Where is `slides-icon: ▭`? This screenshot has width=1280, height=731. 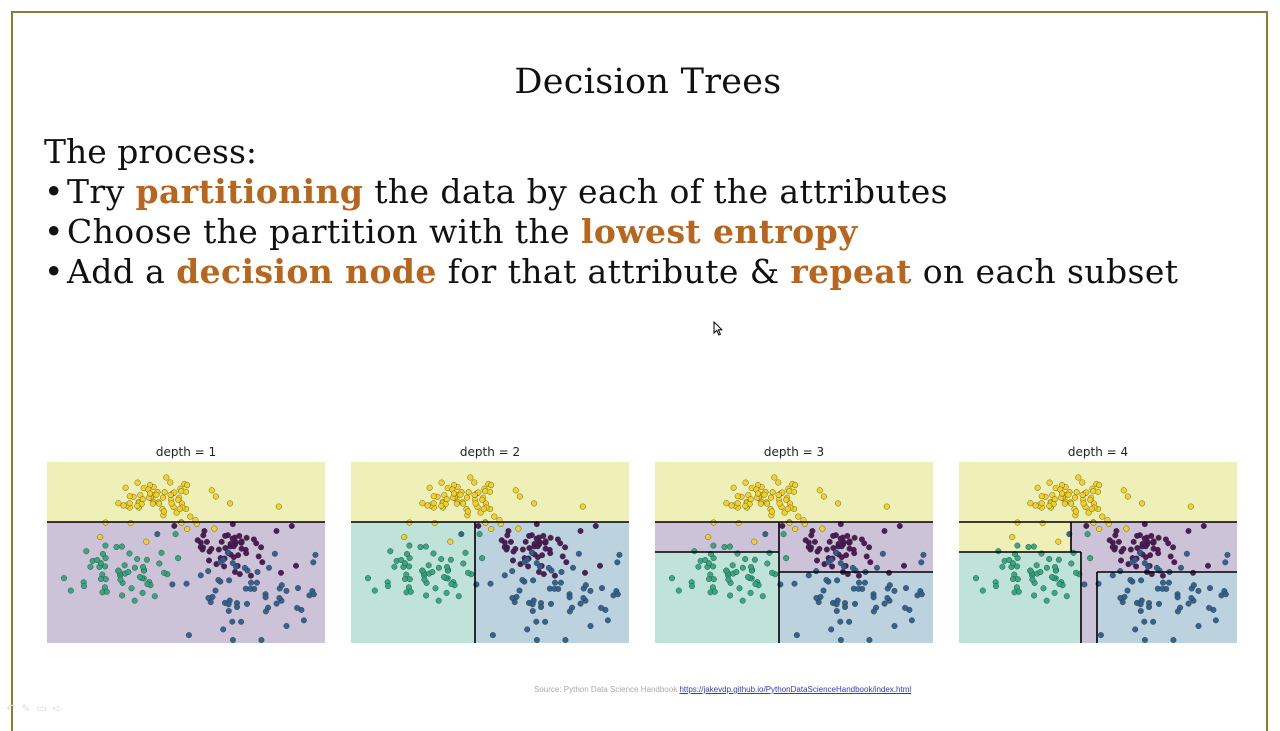 slides-icon: ▭ is located at coordinates (44, 708).